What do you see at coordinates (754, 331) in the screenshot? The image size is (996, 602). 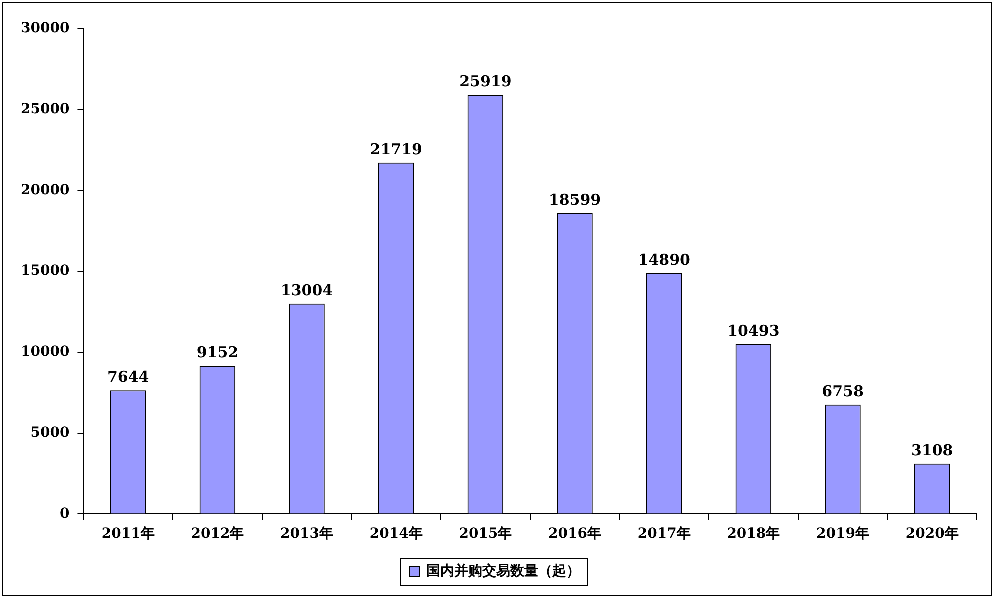 I see `data-label: 10493` at bounding box center [754, 331].